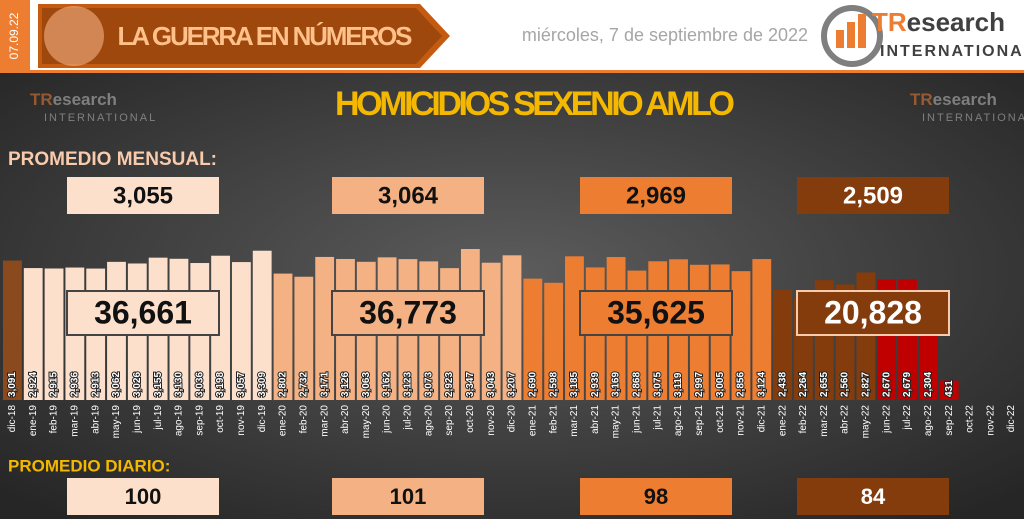 The height and width of the screenshot is (519, 1024). I want to click on value-label: 3,347, so click(470, 384).